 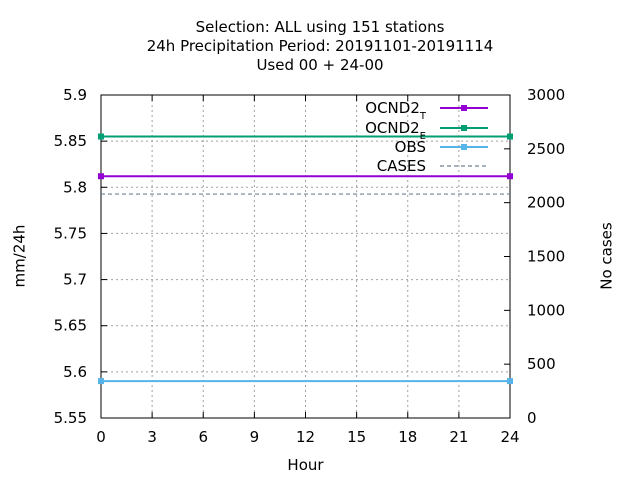 What do you see at coordinates (423, 116) in the screenshot?
I see `legend-subscript: T` at bounding box center [423, 116].